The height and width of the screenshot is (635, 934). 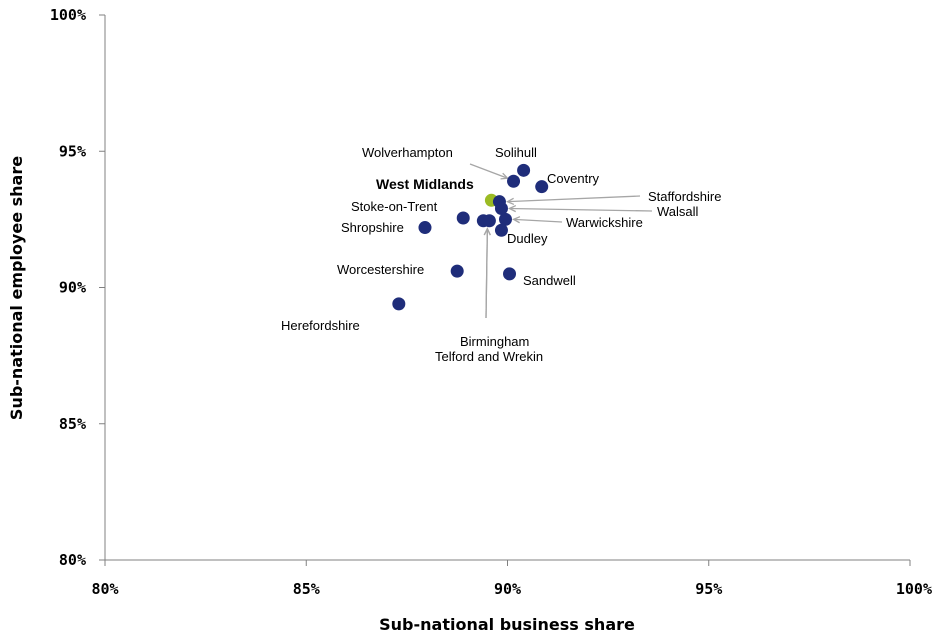 I want to click on y-axis-ticks: 80% 85% 90% 95% 100%, so click(x=77, y=287).